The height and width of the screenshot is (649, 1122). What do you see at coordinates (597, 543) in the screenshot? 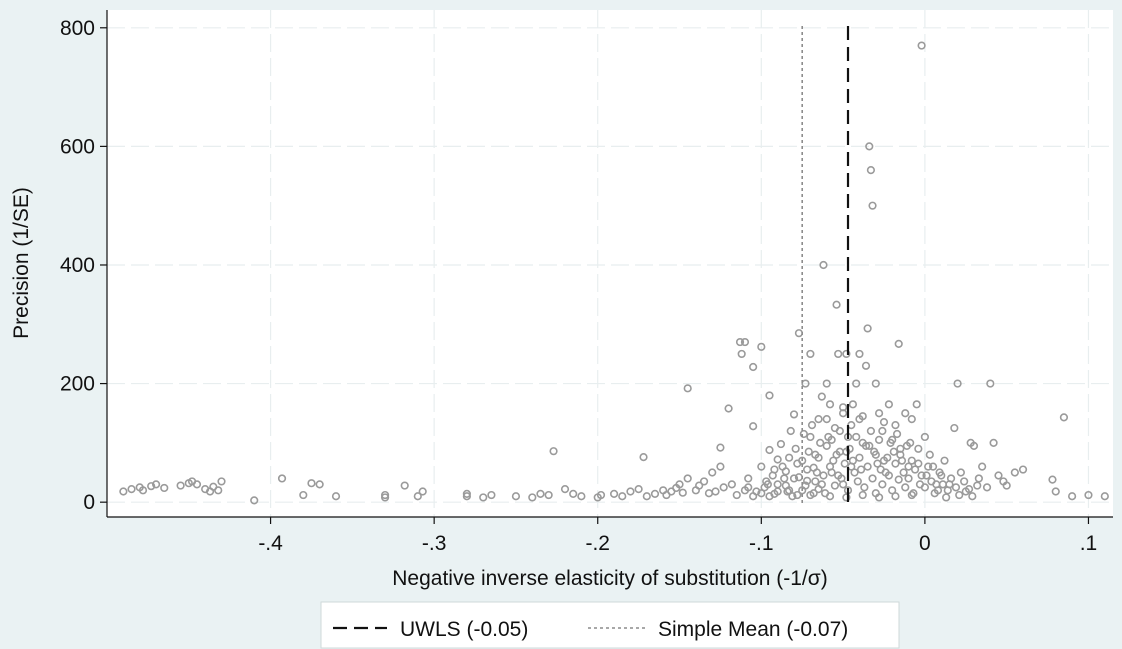
I see `x-tick-label: -.2` at bounding box center [597, 543].